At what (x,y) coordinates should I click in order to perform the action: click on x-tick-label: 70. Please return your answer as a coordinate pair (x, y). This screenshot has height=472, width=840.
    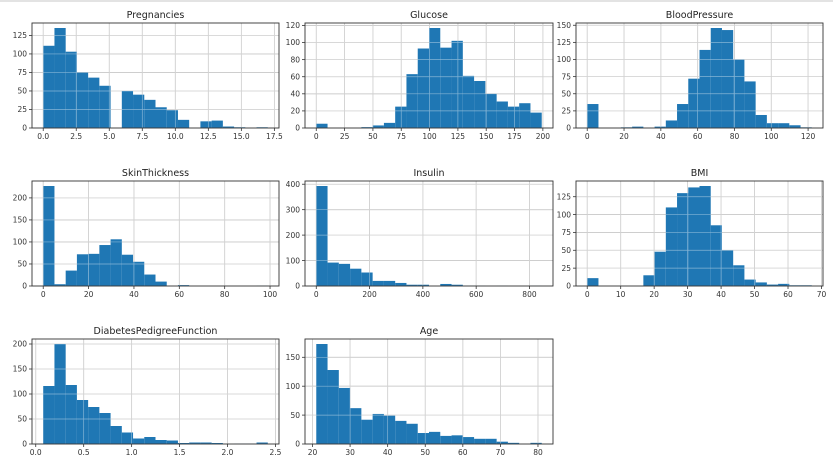
    Looking at the image, I should click on (501, 452).